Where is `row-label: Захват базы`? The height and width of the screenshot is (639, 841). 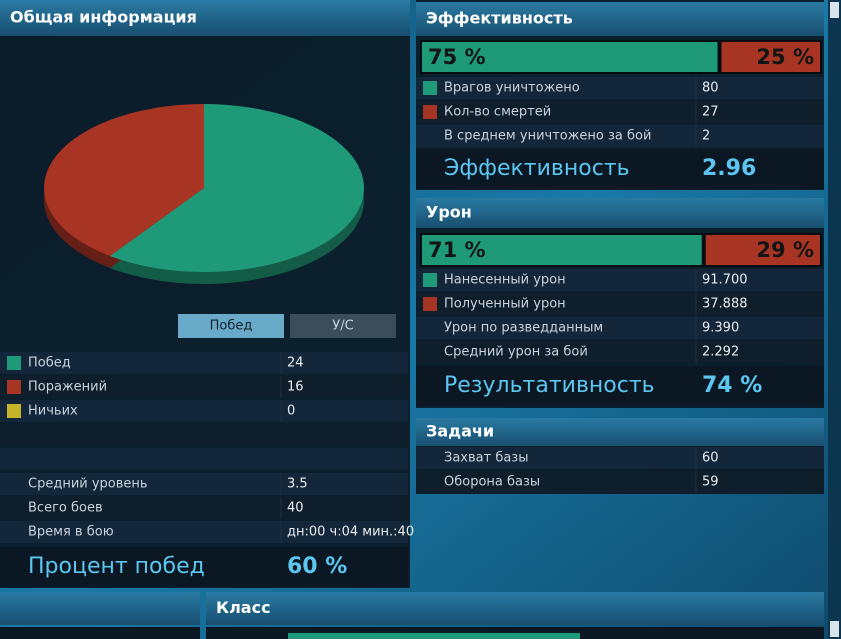
row-label: Захват базы is located at coordinates (486, 458).